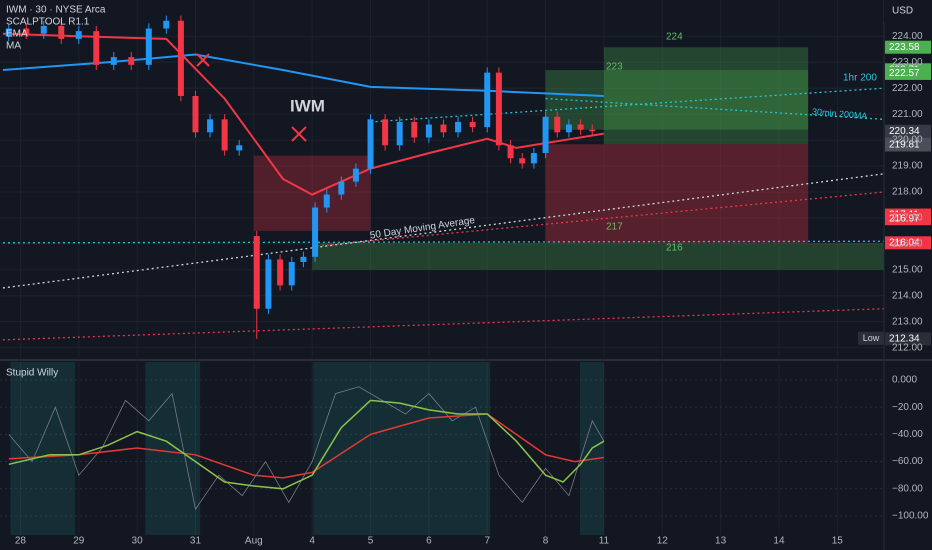 The image size is (932, 550). I want to click on price-box-label: 212.34, so click(904, 338).